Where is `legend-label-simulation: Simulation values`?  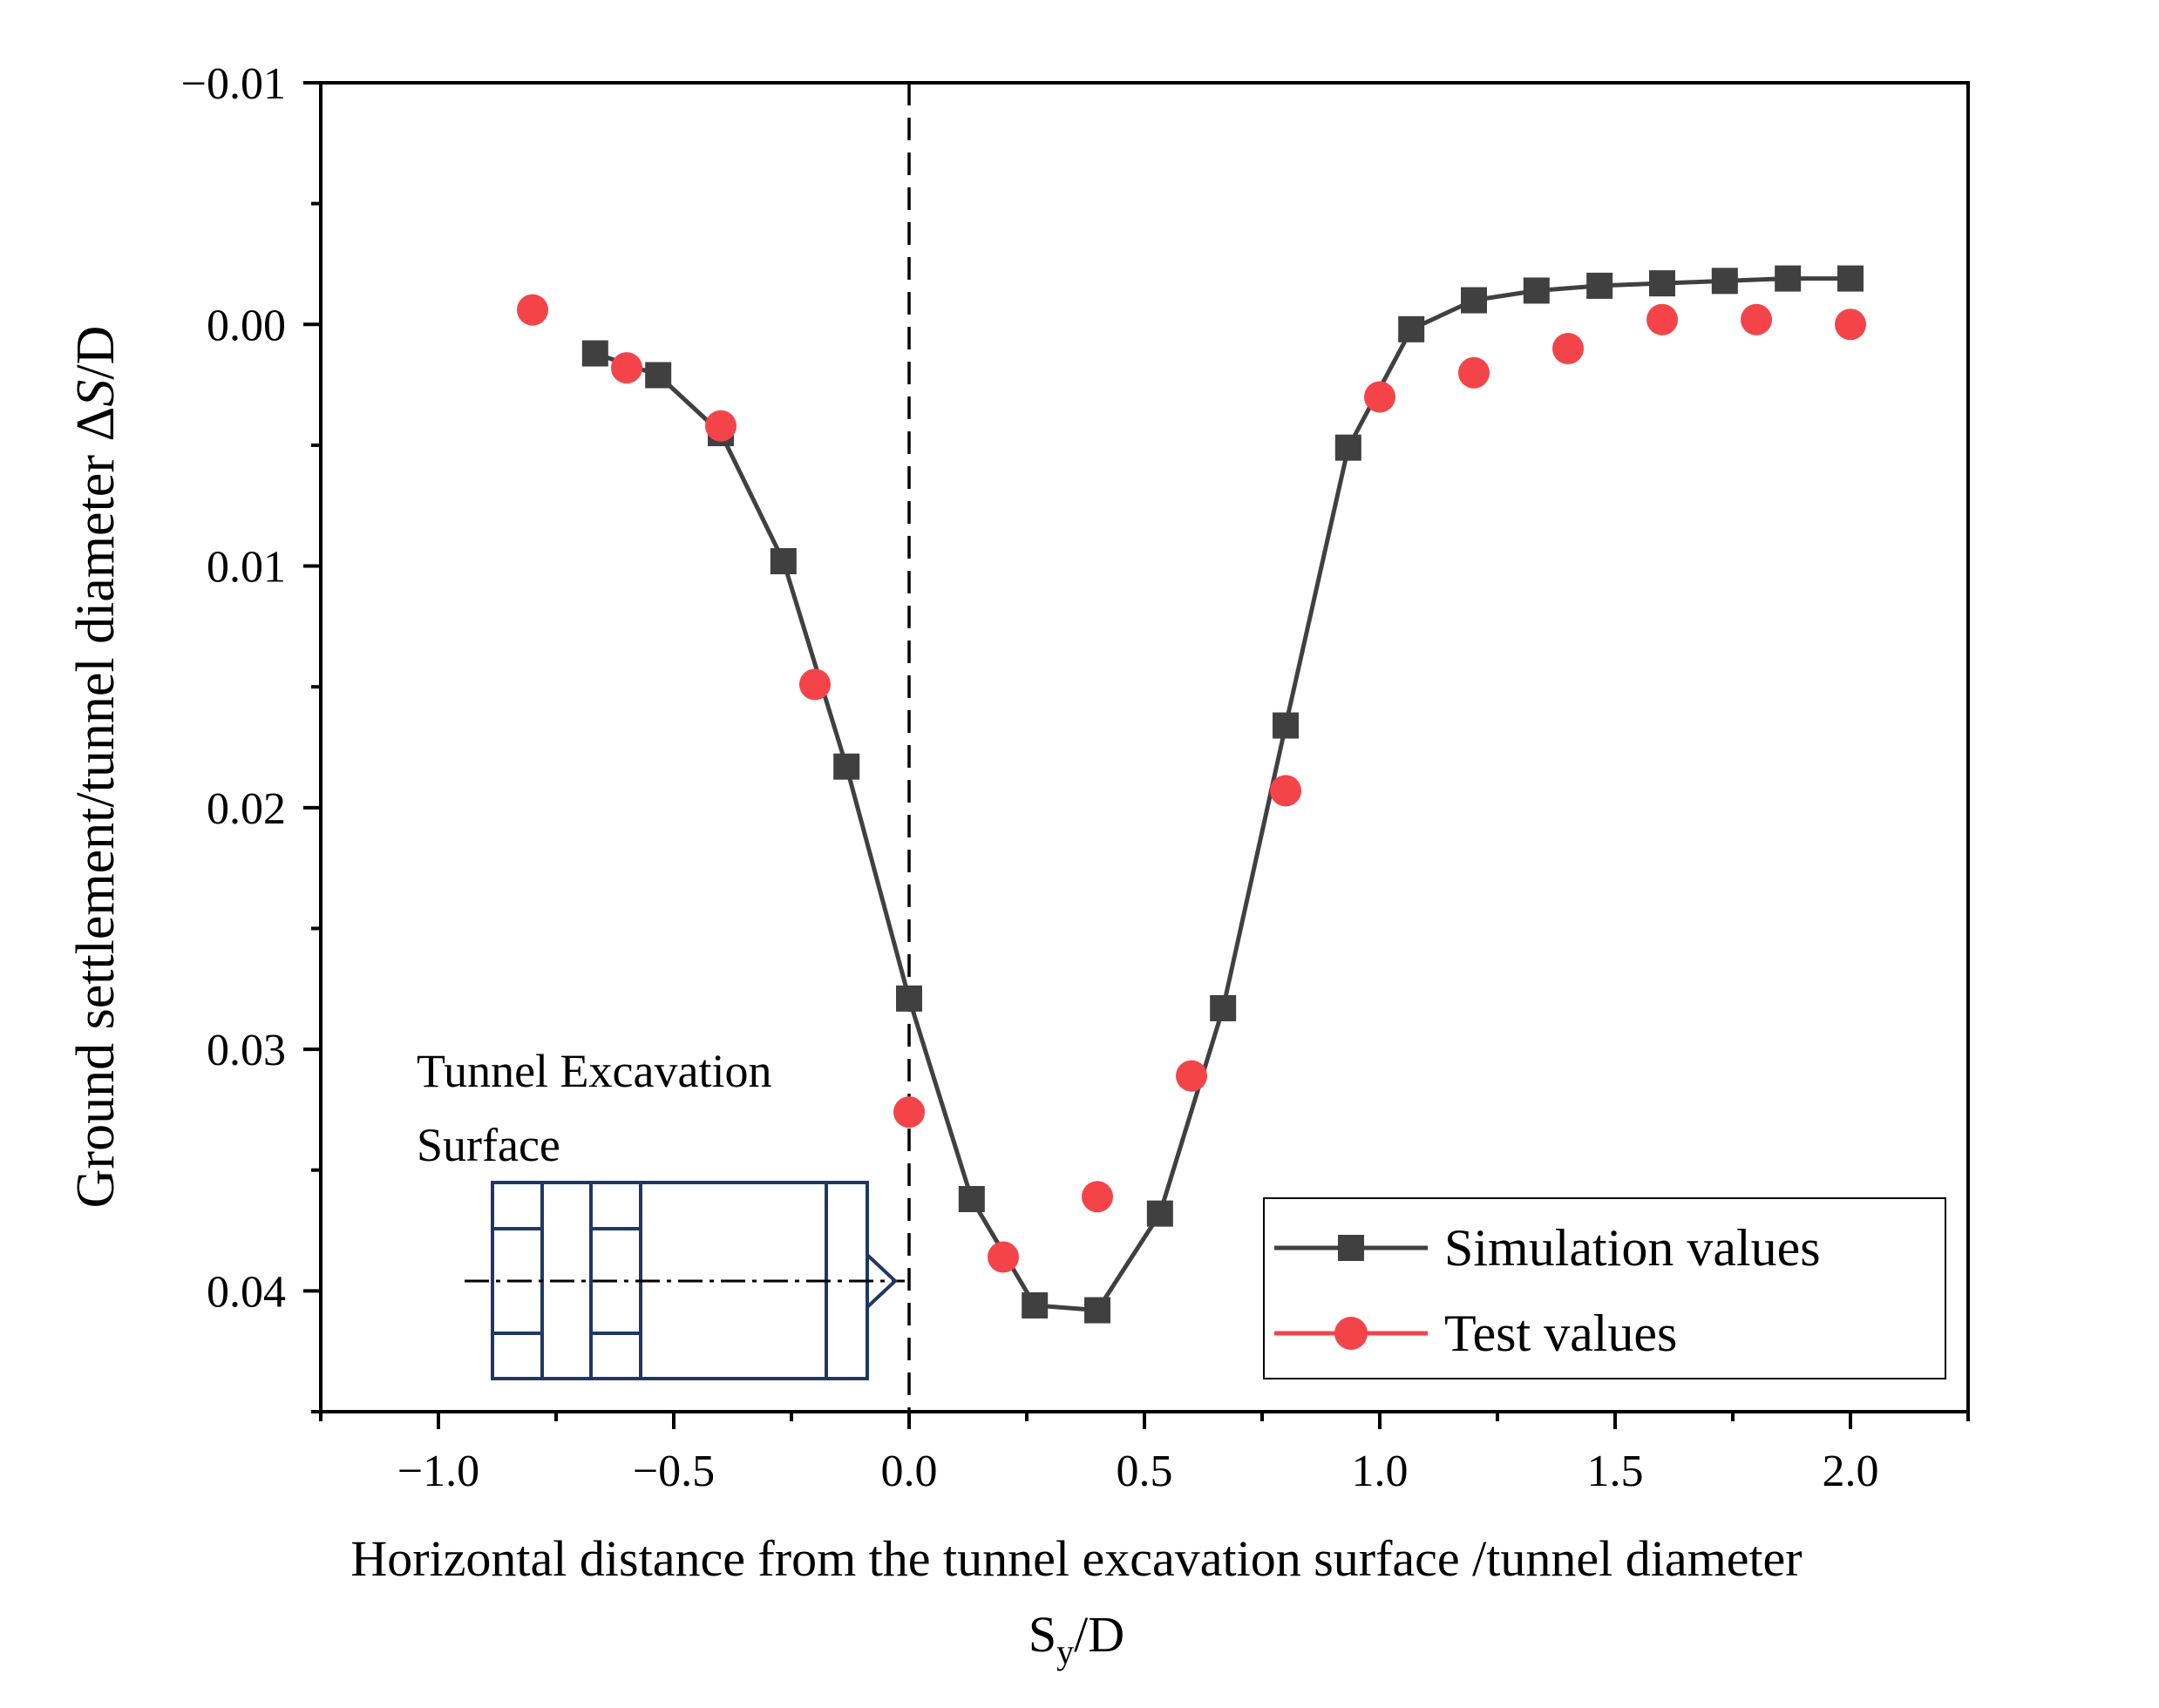 legend-label-simulation: Simulation values is located at coordinates (1632, 1248).